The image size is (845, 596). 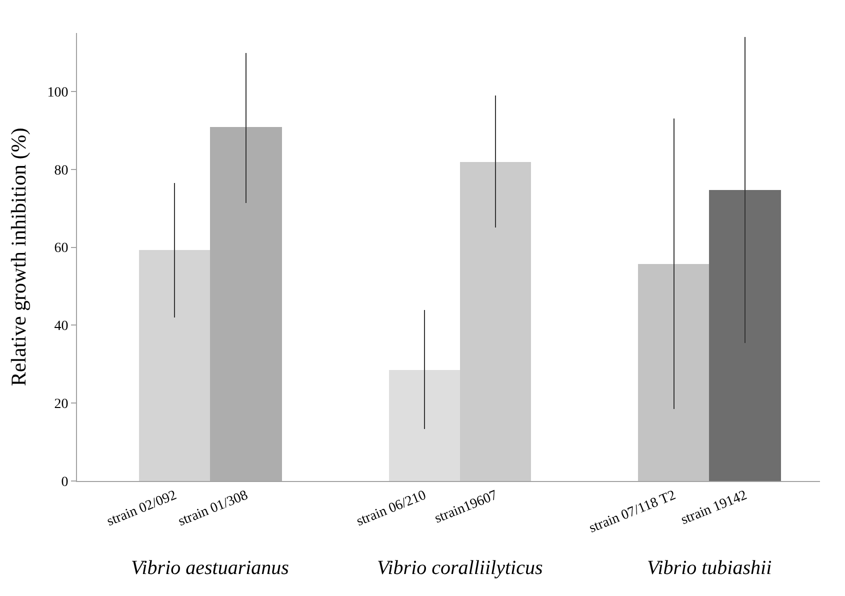 What do you see at coordinates (61, 326) in the screenshot?
I see `y-tick-label: 40` at bounding box center [61, 326].